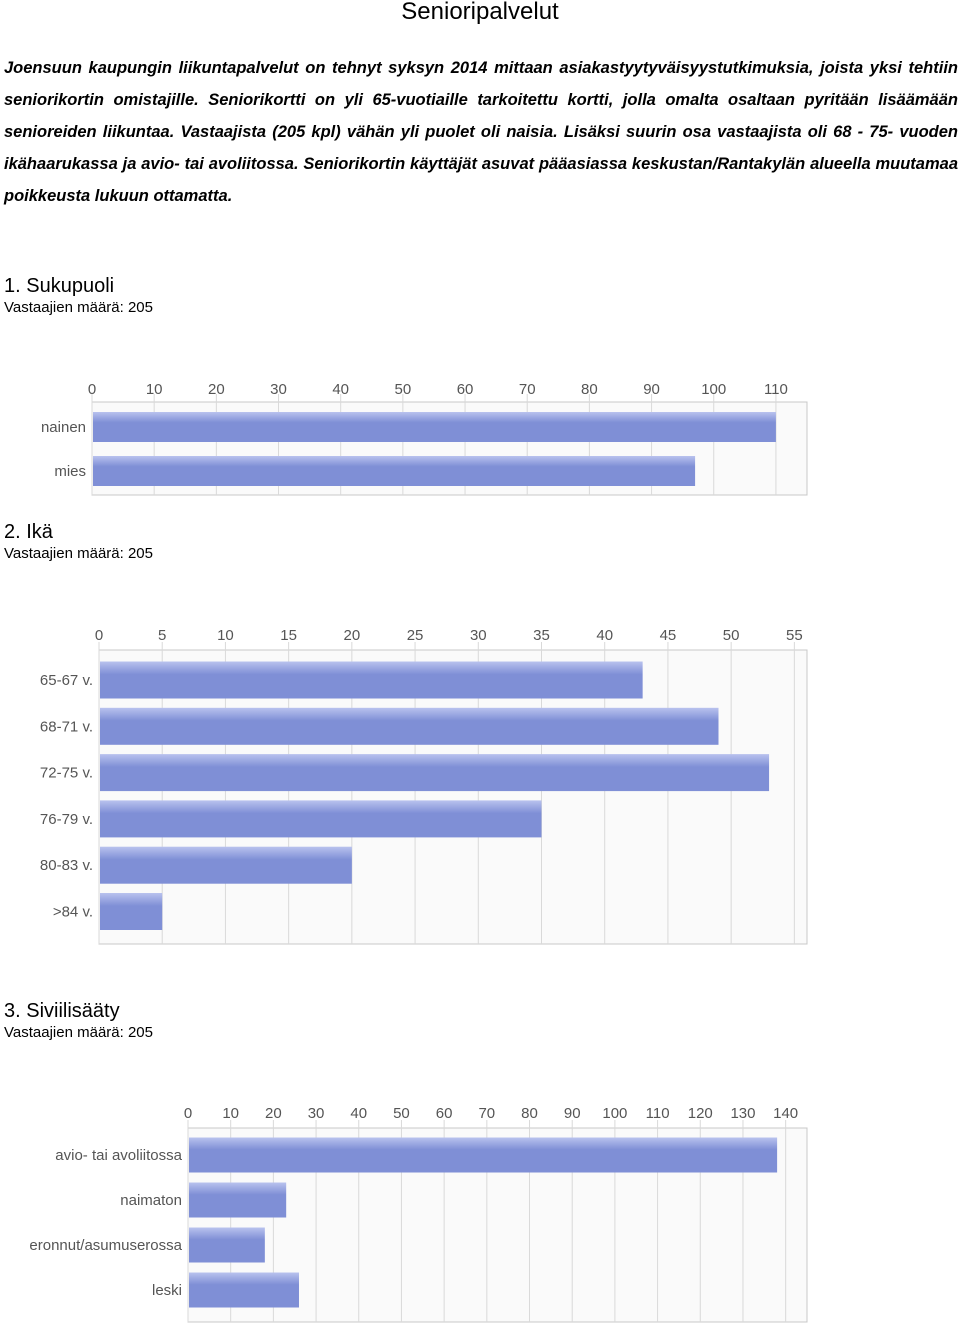 Image resolution: width=960 pixels, height=1326 pixels. I want to click on category-label: 72-75 v., so click(66, 773).